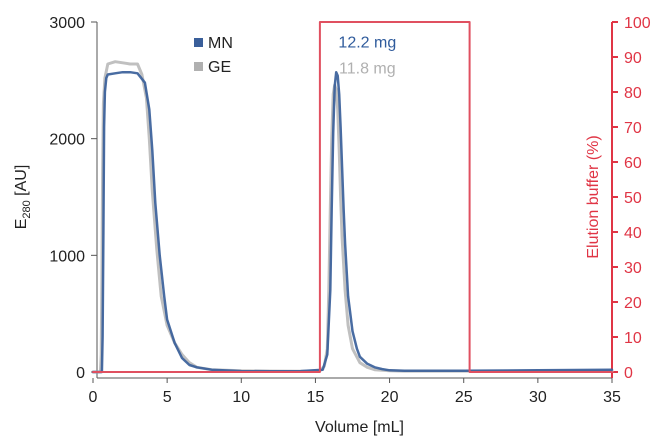 The image size is (659, 437). Describe the element at coordinates (167, 397) in the screenshot. I see `x-tick-label: 5` at that location.